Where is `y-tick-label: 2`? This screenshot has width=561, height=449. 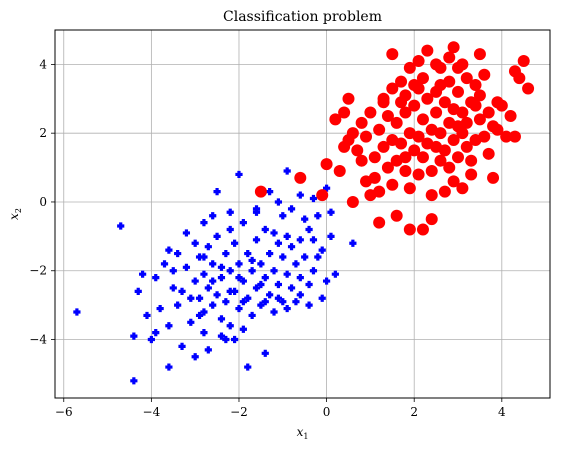 y-tick-label: 2 is located at coordinates (43, 133).